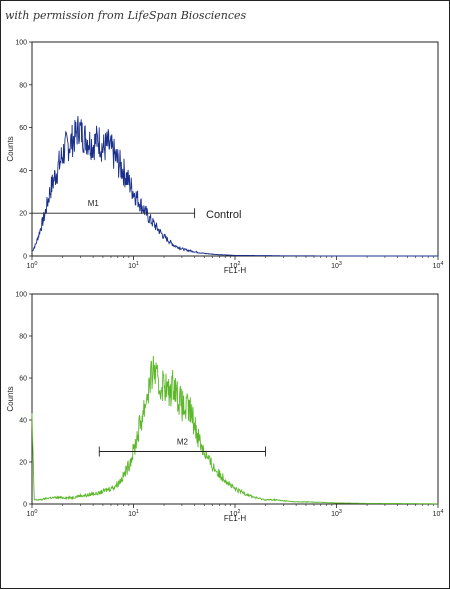 Image resolution: width=450 pixels, height=590 pixels. Describe the element at coordinates (223, 215) in the screenshot. I see `annotation-text: Control` at that location.